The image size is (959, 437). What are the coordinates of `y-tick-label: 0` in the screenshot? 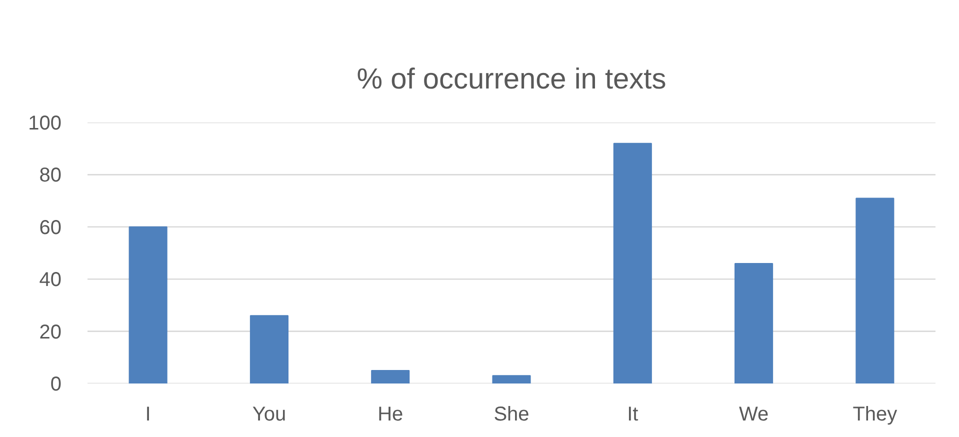 It's located at (56, 385).